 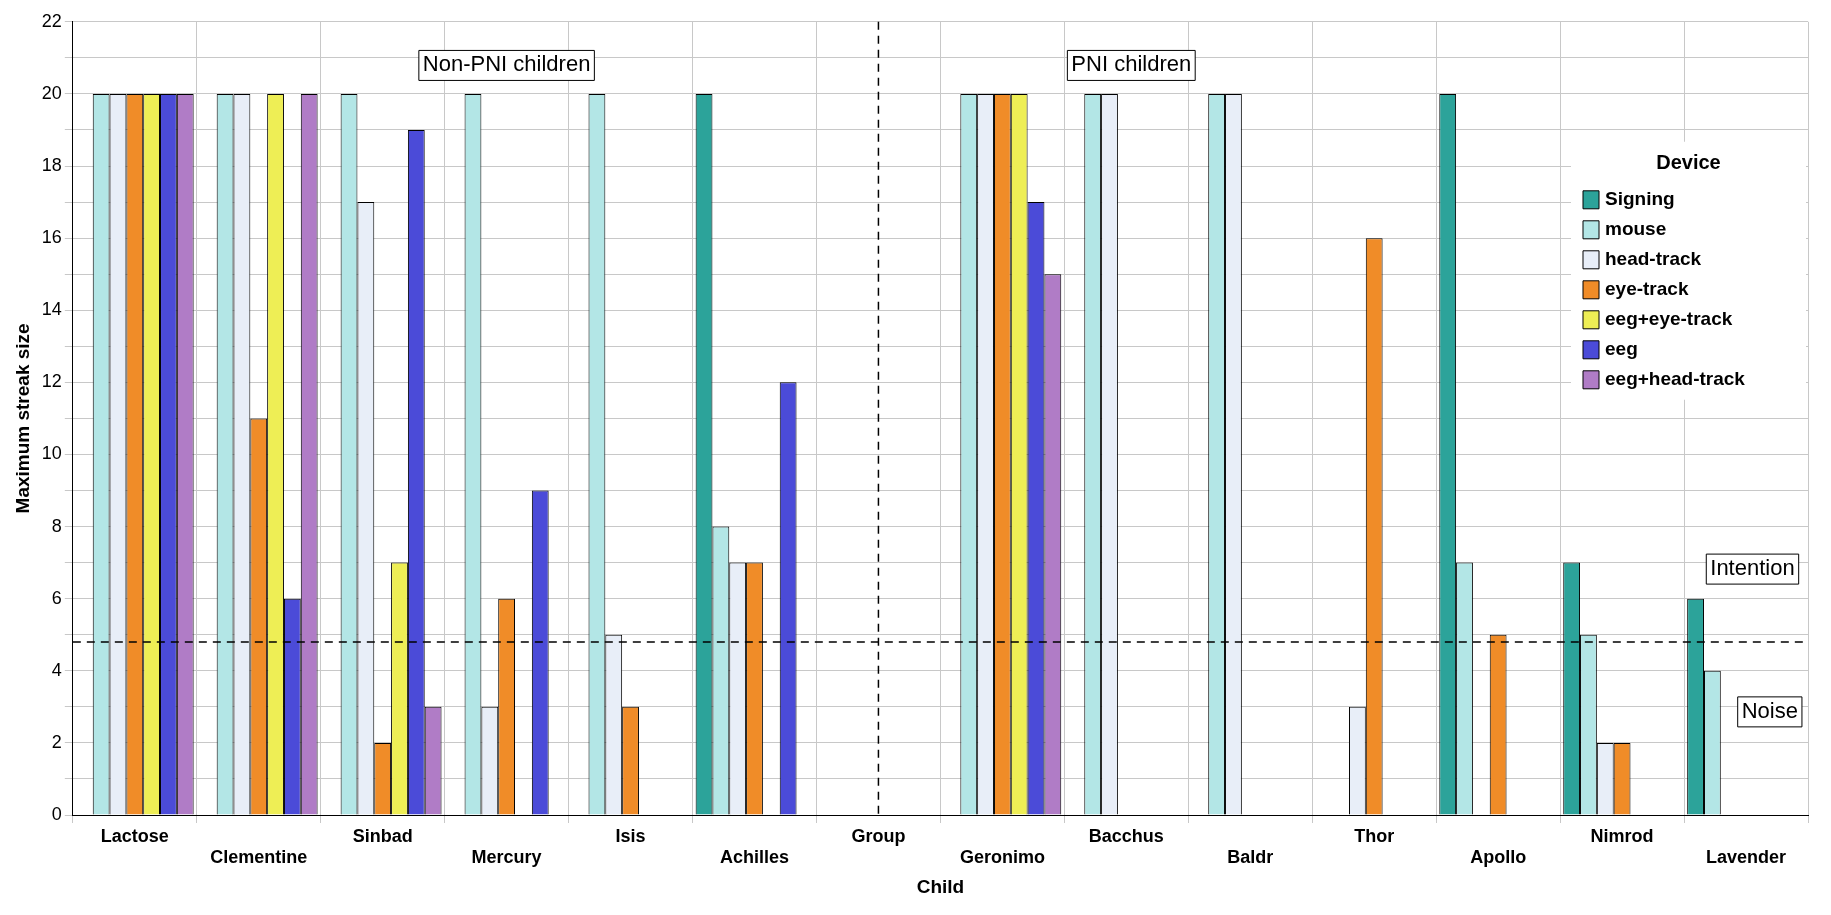 I want to click on x-tick-label: Isis, so click(x=630, y=835).